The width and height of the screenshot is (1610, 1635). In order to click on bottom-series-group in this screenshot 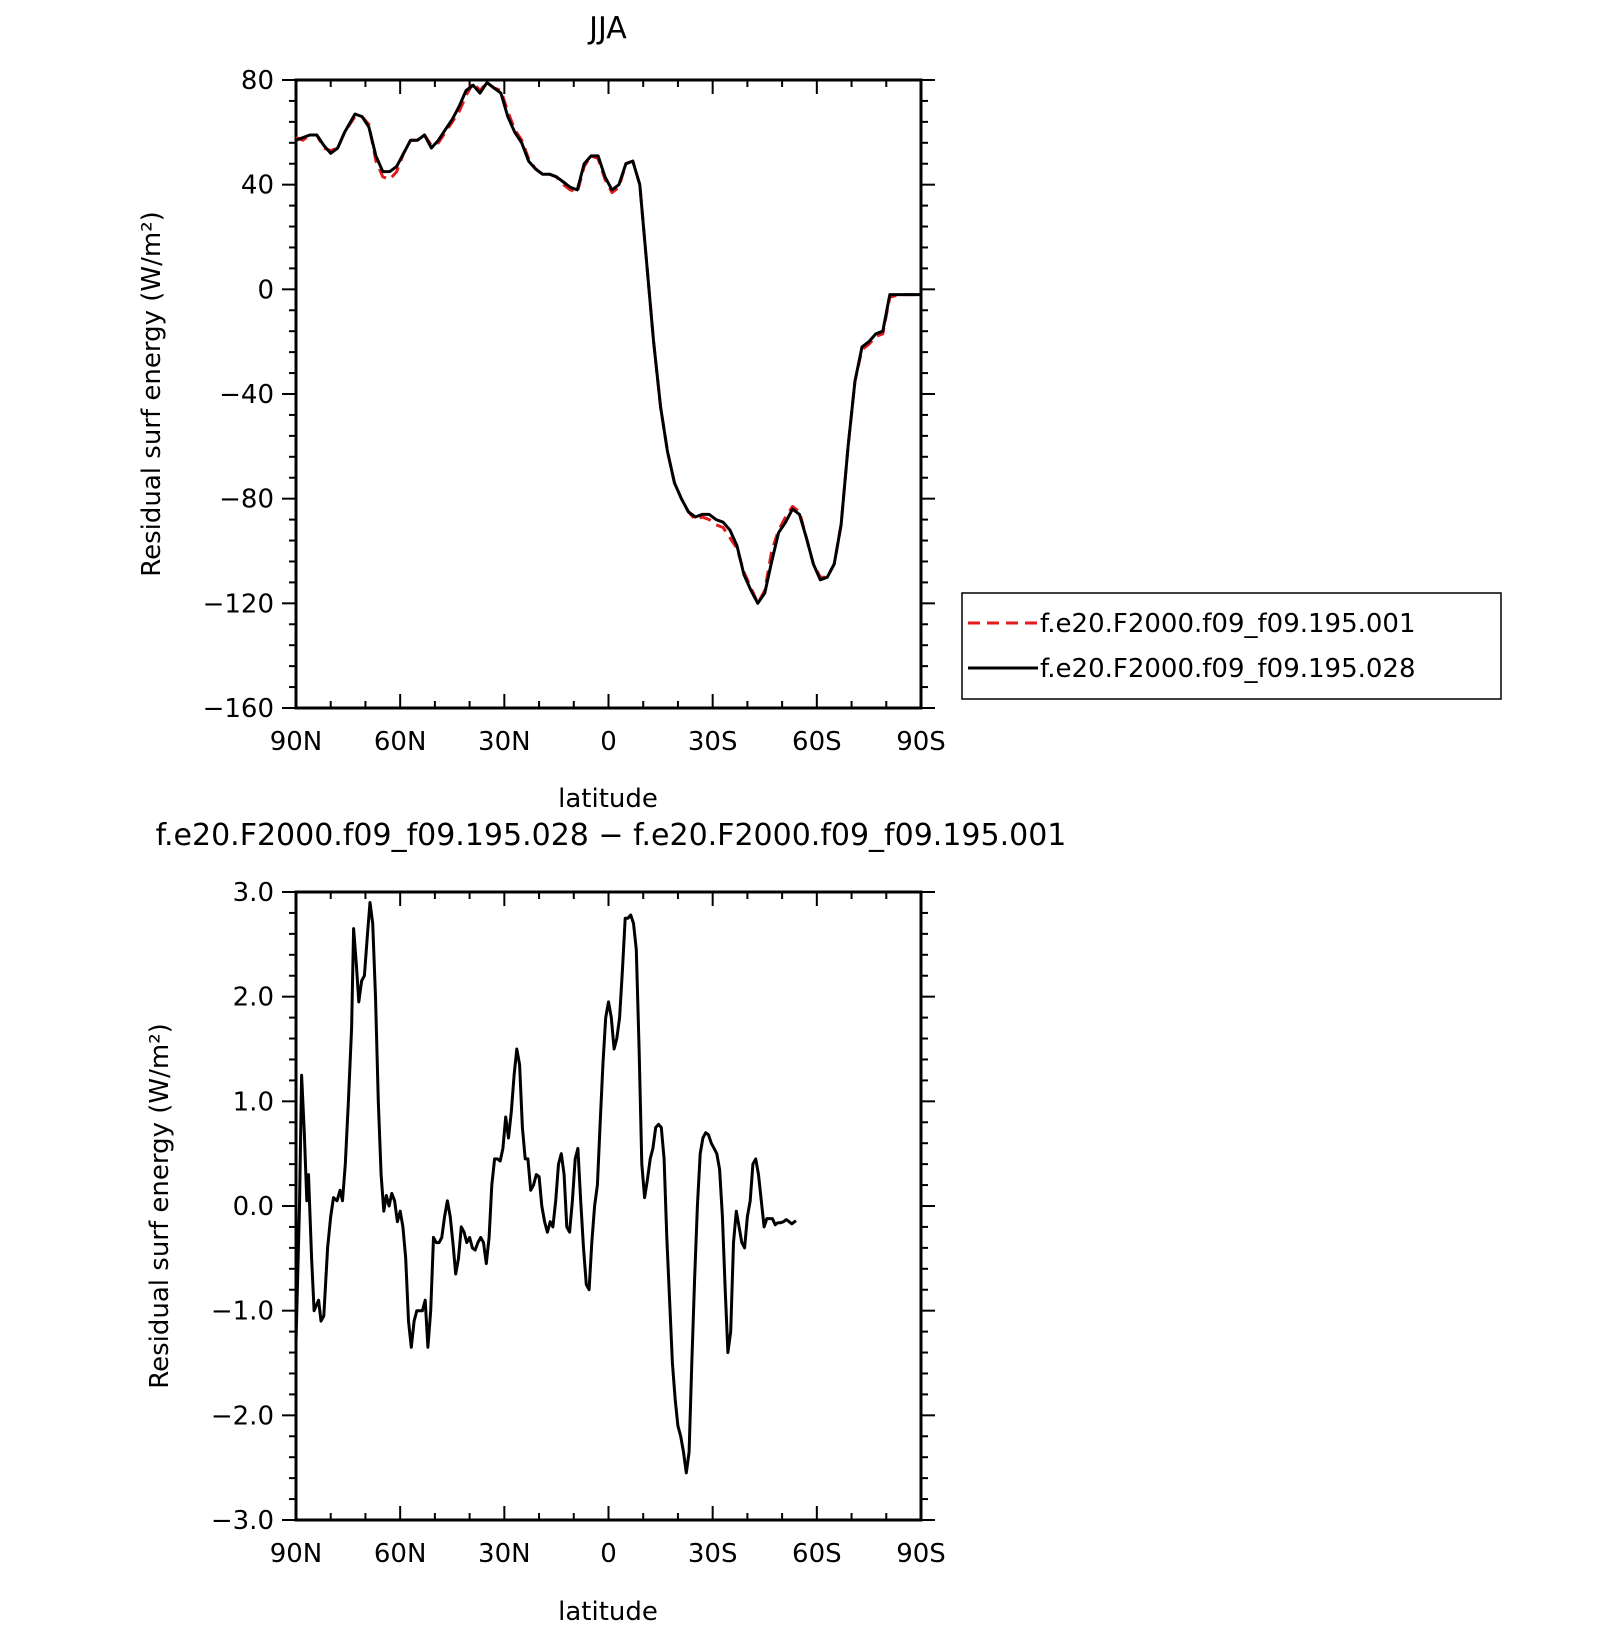, I will do `click(545, 1188)`.